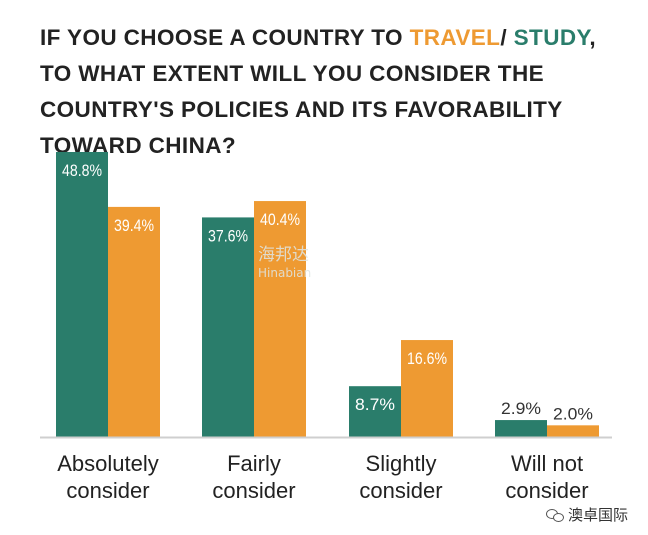  I want to click on category-label-1-line-1: consider, so click(253, 490).